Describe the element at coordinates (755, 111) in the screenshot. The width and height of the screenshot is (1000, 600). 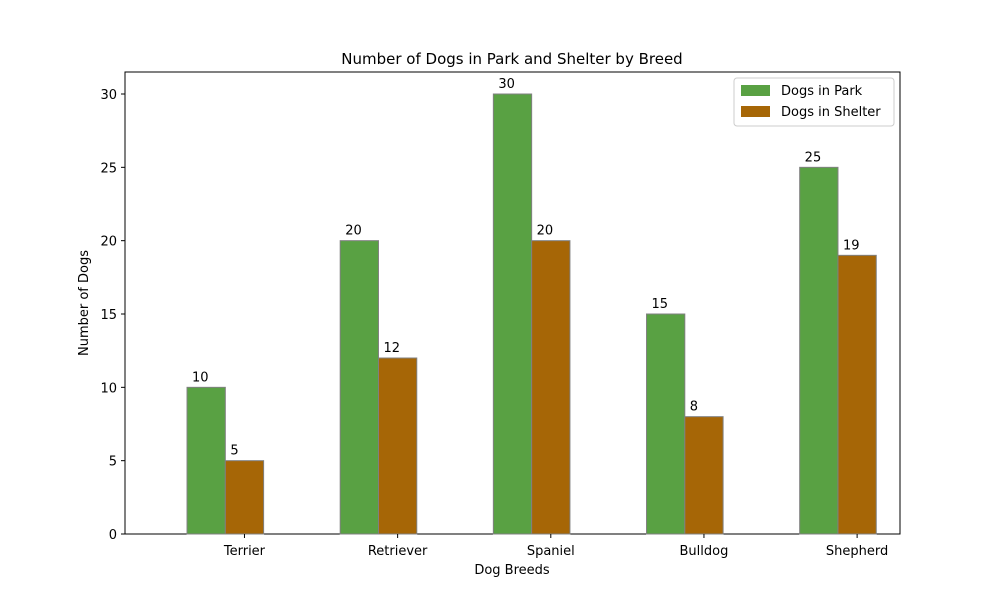
I see `legend-swatch-shelter` at that location.